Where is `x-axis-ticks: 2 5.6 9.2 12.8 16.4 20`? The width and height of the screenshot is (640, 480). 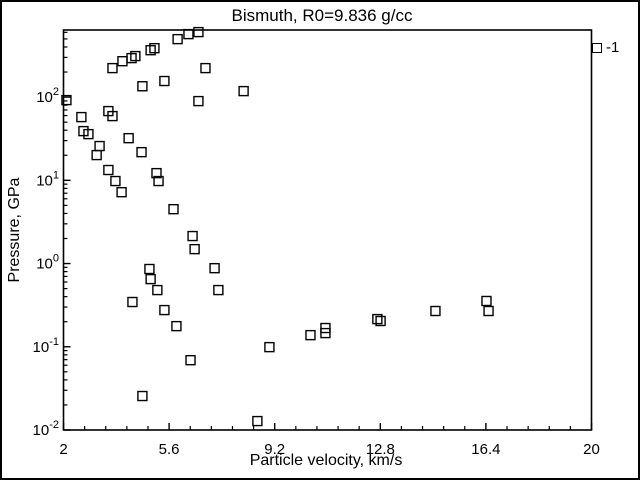
x-axis-ticks: 2 5.6 9.2 12.8 16.4 20 is located at coordinates (329, 440).